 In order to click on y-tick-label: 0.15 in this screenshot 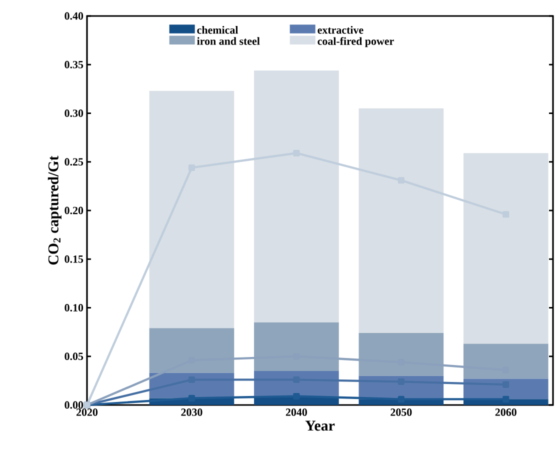, I will do `click(74, 259)`.